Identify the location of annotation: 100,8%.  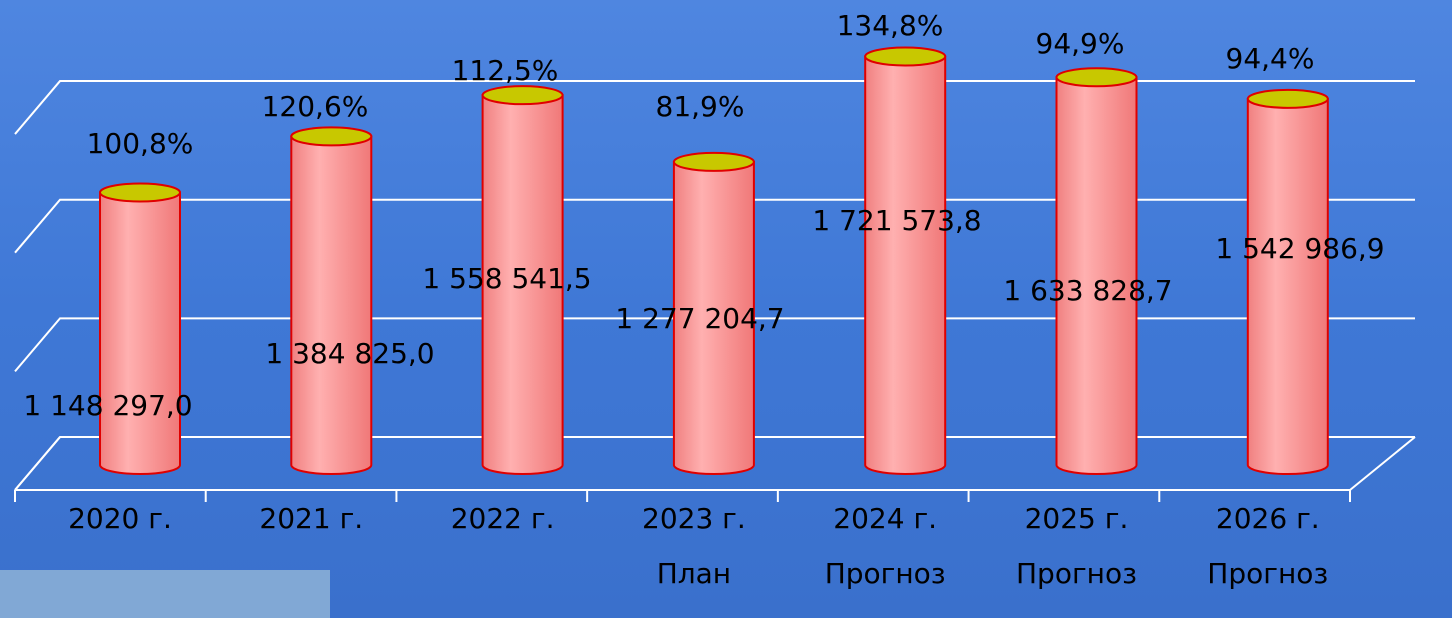
(140, 143).